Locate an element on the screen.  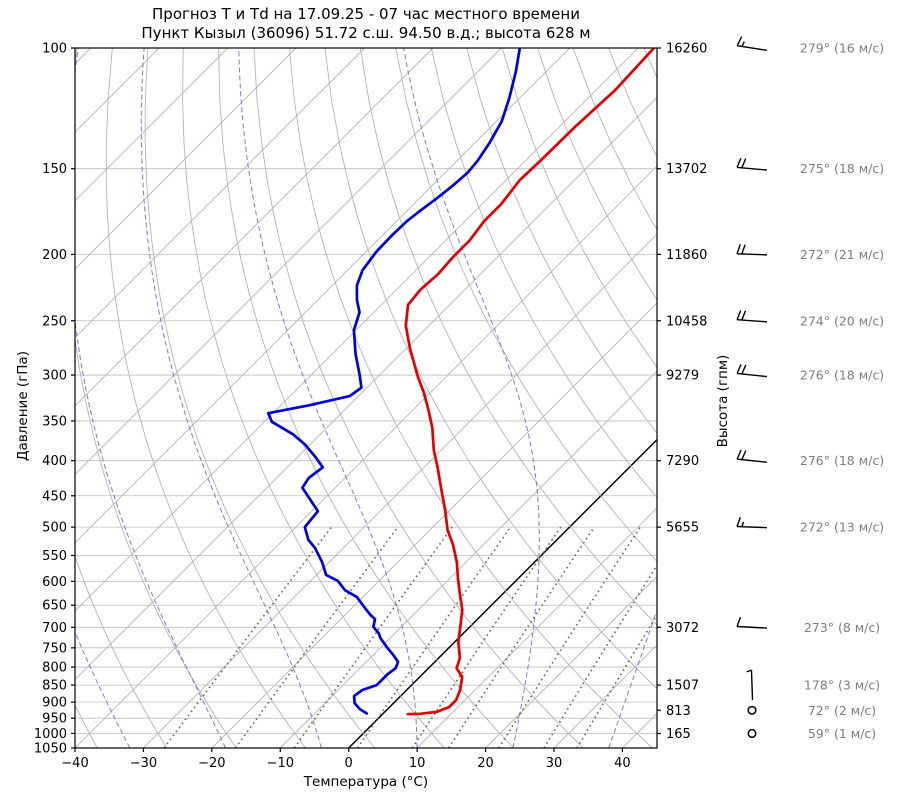
height-tick-label: 5655 is located at coordinates (682, 528).